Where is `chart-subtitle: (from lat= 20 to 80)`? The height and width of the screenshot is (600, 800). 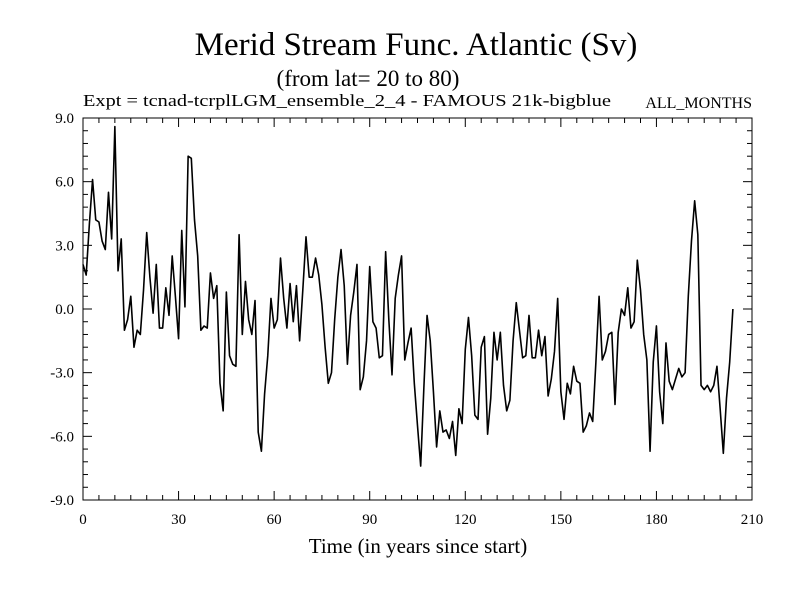
chart-subtitle: (from lat= 20 to 80) is located at coordinates (368, 78).